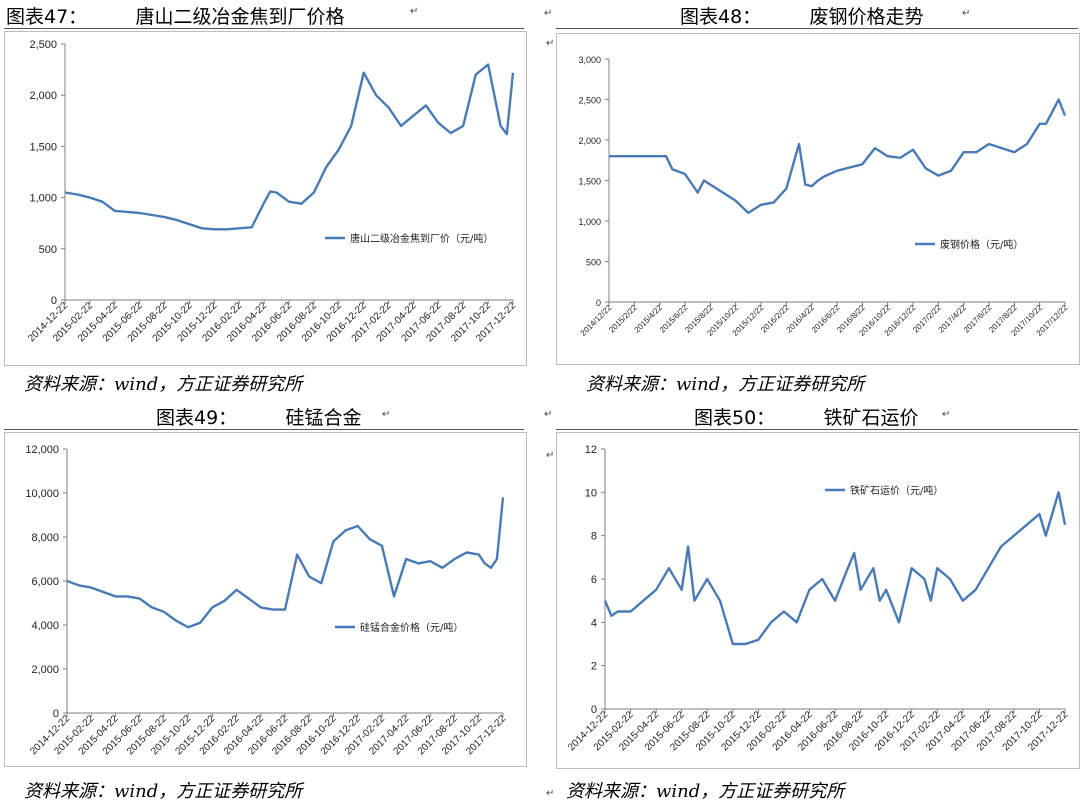 Image resolution: width=1083 pixels, height=806 pixels. I want to click on chart-title: 图表48： 废钢价格走势, so click(802, 17).